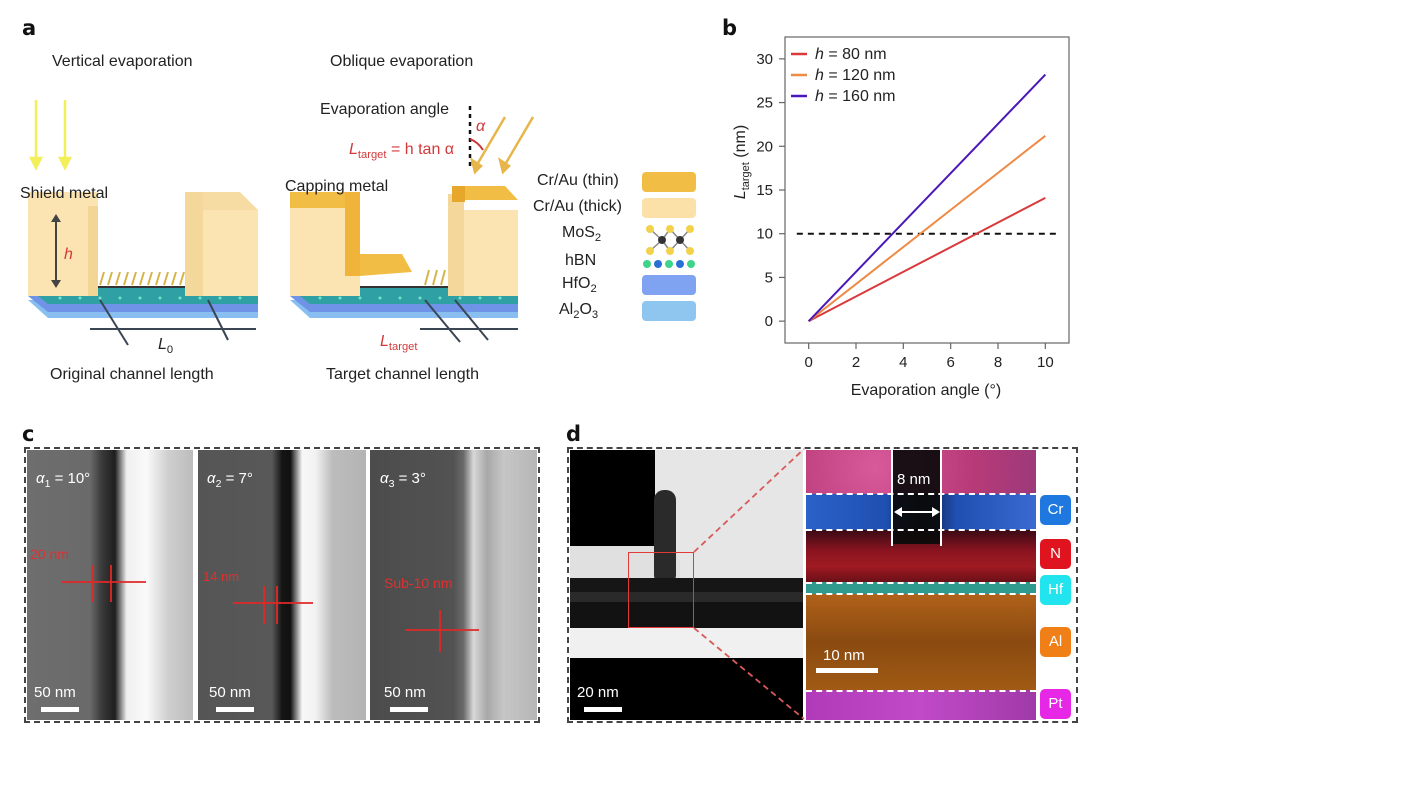  I want to click on element-al-label: Al, so click(1055, 641).